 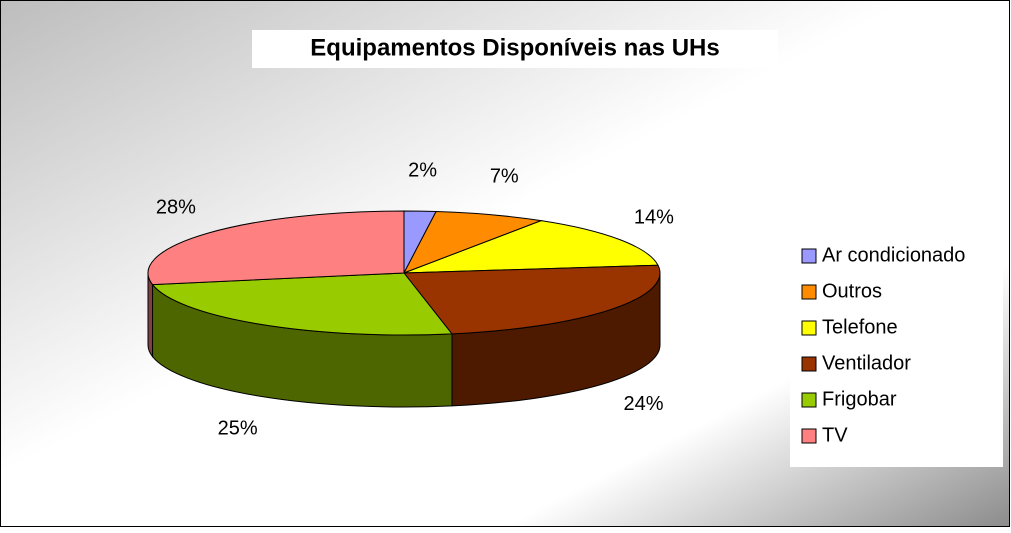 I want to click on data-label: 28%, so click(x=176, y=207).